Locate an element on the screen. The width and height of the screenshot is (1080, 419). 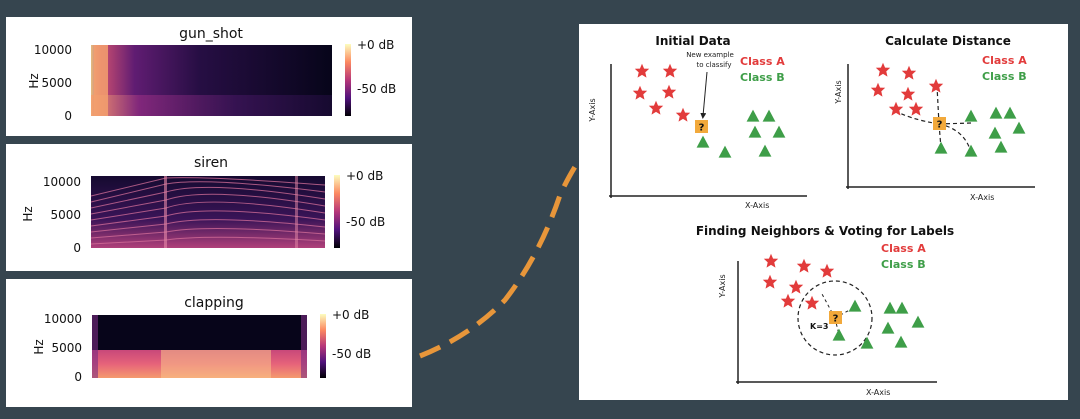
spectrogram-siren: siren 10000 5000 0 Hz +0 dB -50 dB is located at coordinates (203, 205).